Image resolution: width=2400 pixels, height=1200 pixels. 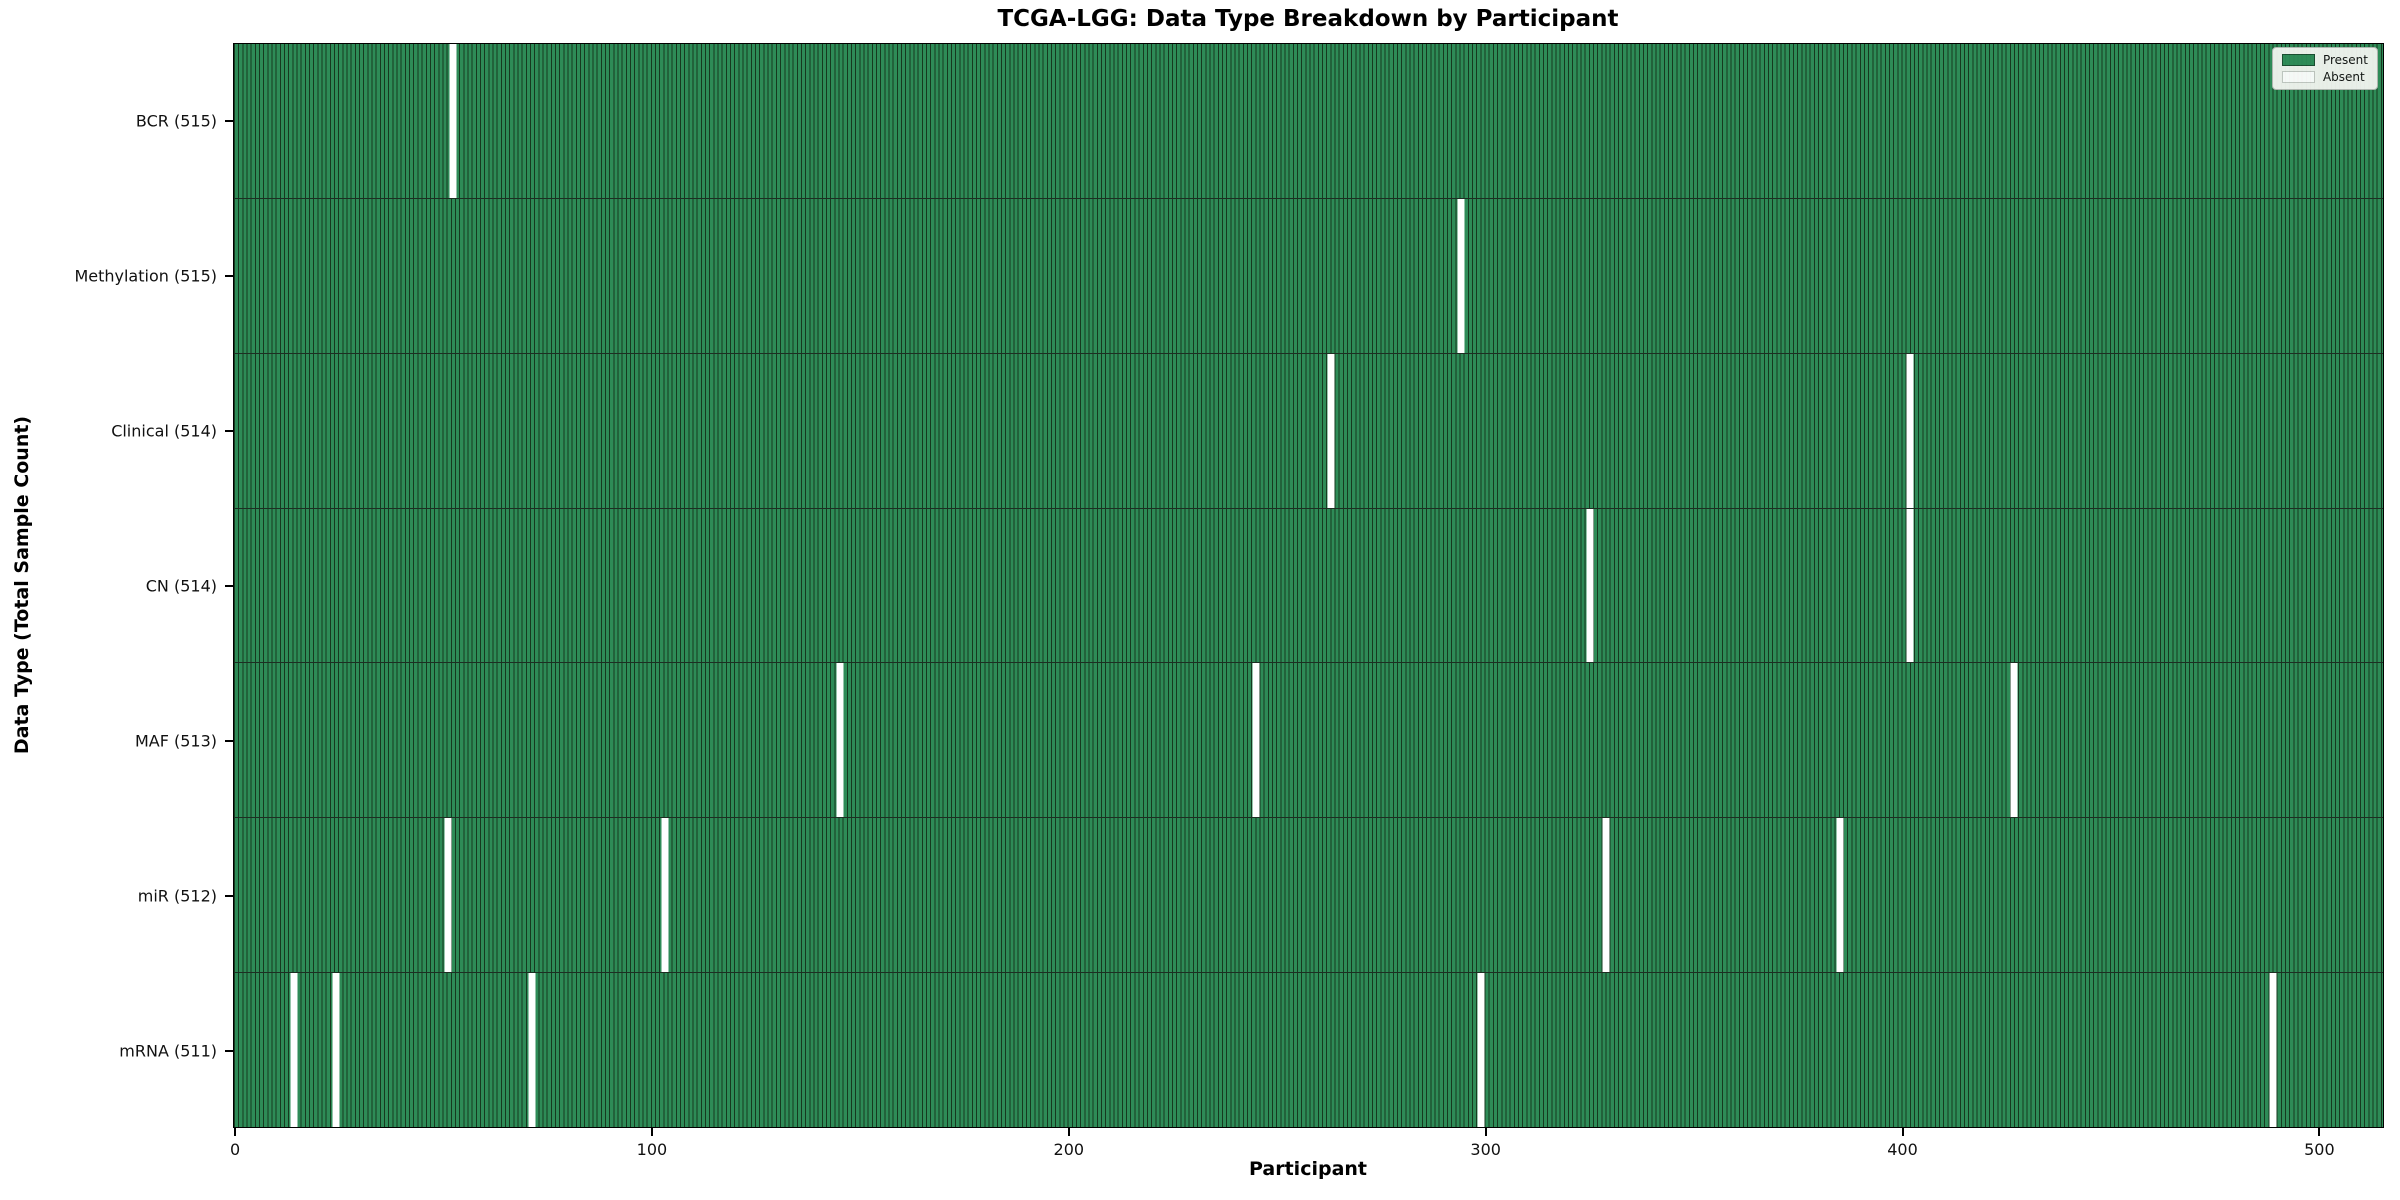 What do you see at coordinates (1308, 121) in the screenshot?
I see `data-row-BCR` at bounding box center [1308, 121].